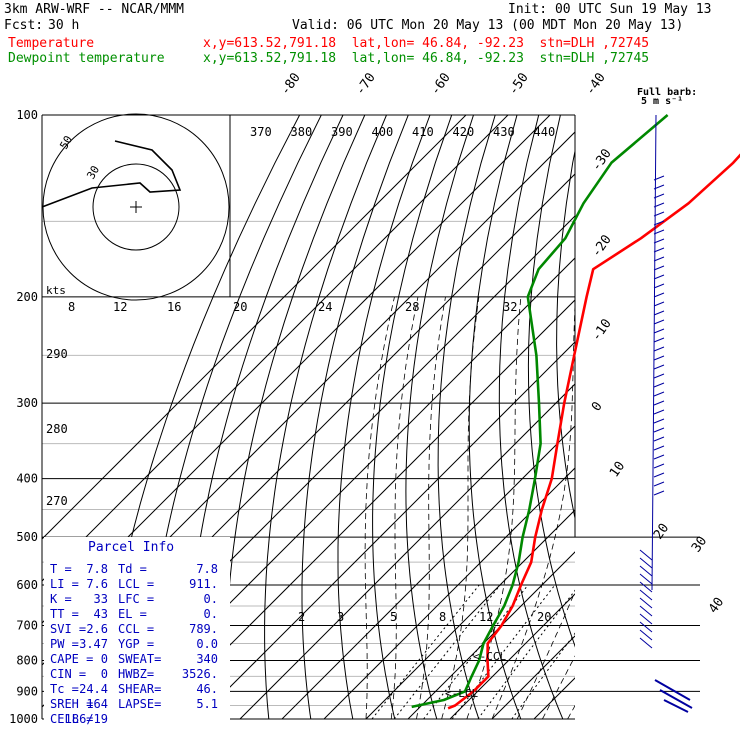 The width and height of the screenshot is (740, 740). Describe the element at coordinates (510, 307) in the screenshot. I see `hodograph-axis-tick: 32` at that location.